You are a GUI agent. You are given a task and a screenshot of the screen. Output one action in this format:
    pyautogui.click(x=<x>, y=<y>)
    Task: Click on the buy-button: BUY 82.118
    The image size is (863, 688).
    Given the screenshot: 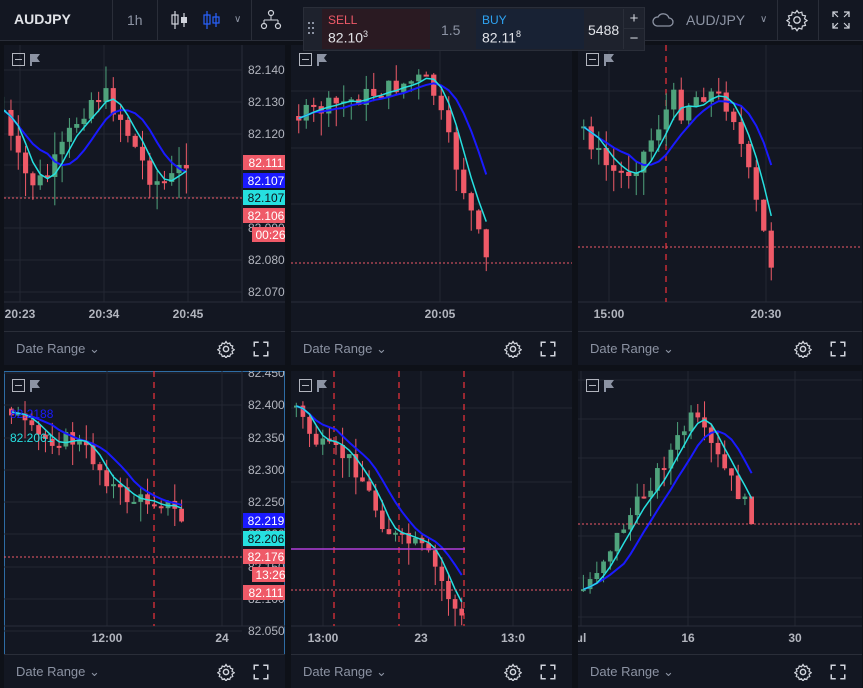 What is the action you would take?
    pyautogui.click(x=530, y=29)
    